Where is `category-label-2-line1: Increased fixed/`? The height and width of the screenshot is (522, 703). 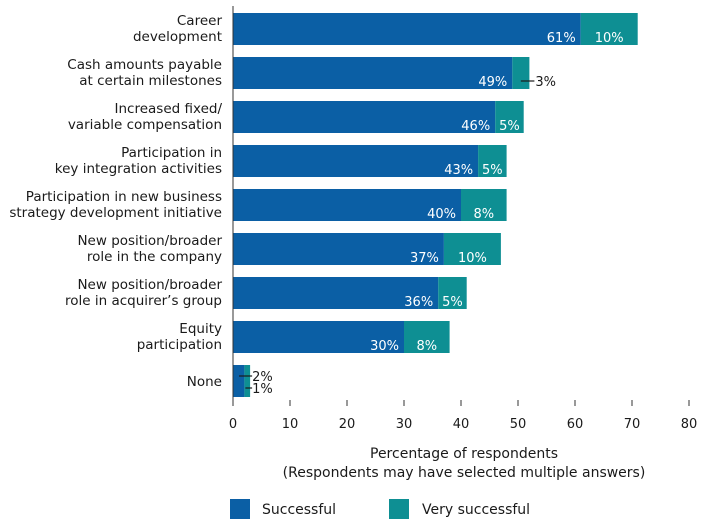 category-label-2-line1: Increased fixed/ is located at coordinates (169, 109).